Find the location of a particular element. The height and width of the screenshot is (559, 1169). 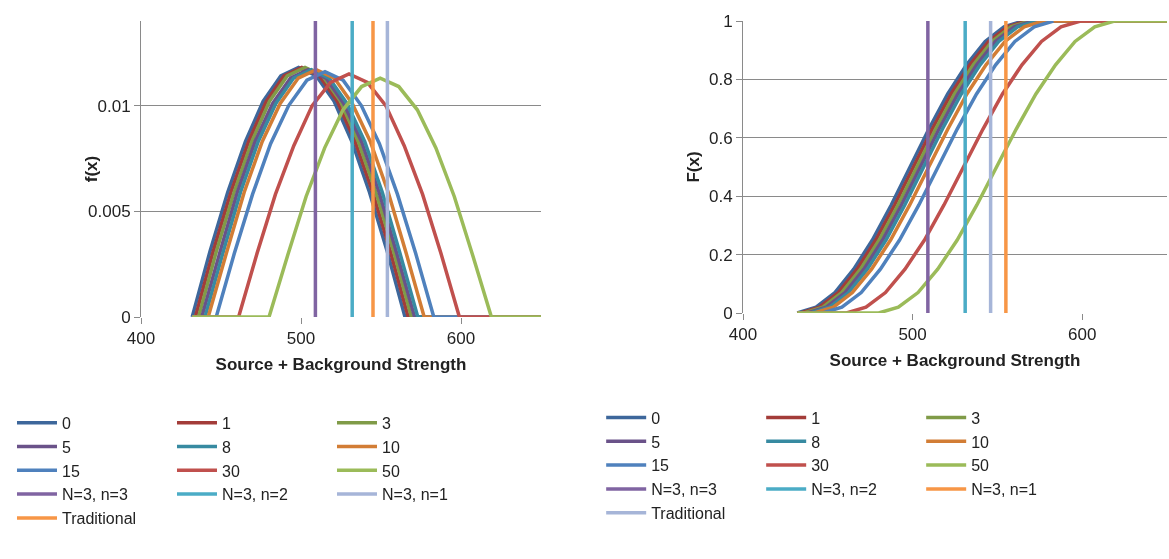

y-tick-label: 1 is located at coordinates (728, 21).